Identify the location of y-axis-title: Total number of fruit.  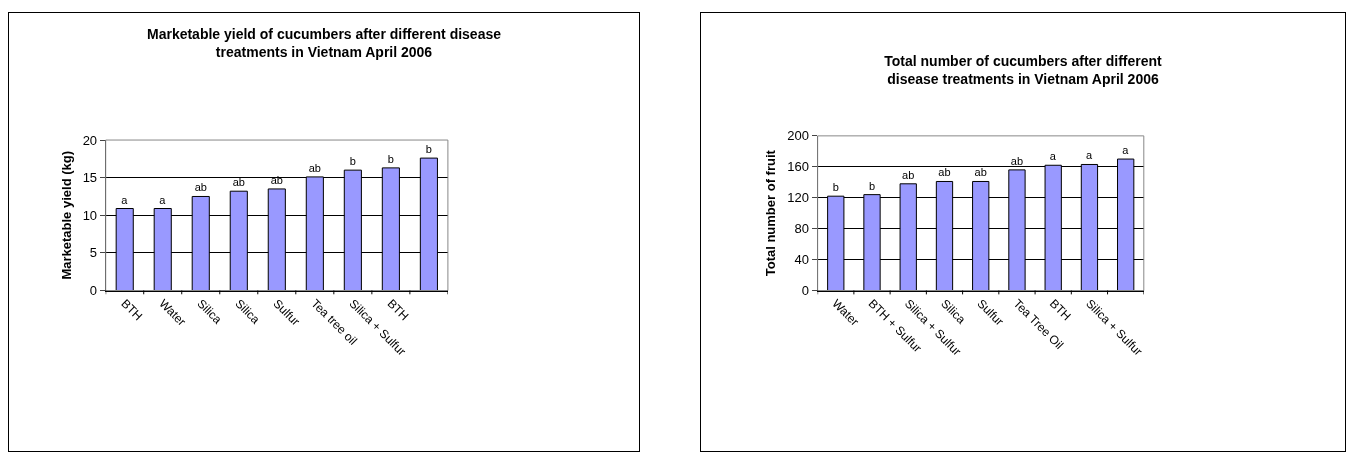
(771, 213).